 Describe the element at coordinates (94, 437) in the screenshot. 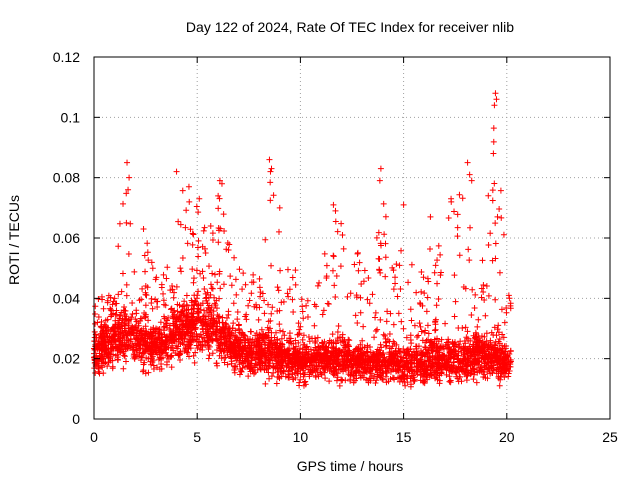

I see `x-tick-label: 0` at that location.